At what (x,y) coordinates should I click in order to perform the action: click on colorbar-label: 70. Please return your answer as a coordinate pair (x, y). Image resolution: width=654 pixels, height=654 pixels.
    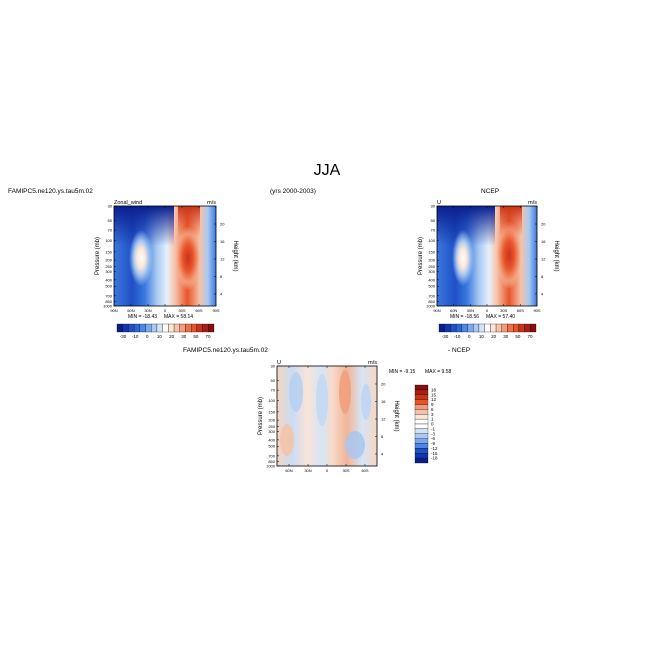
    Looking at the image, I should click on (208, 336).